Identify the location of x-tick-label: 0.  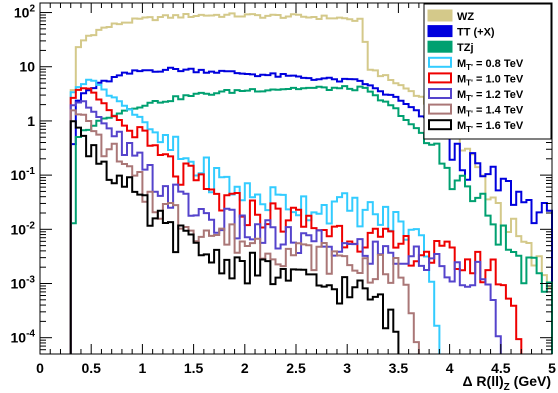
(40, 368).